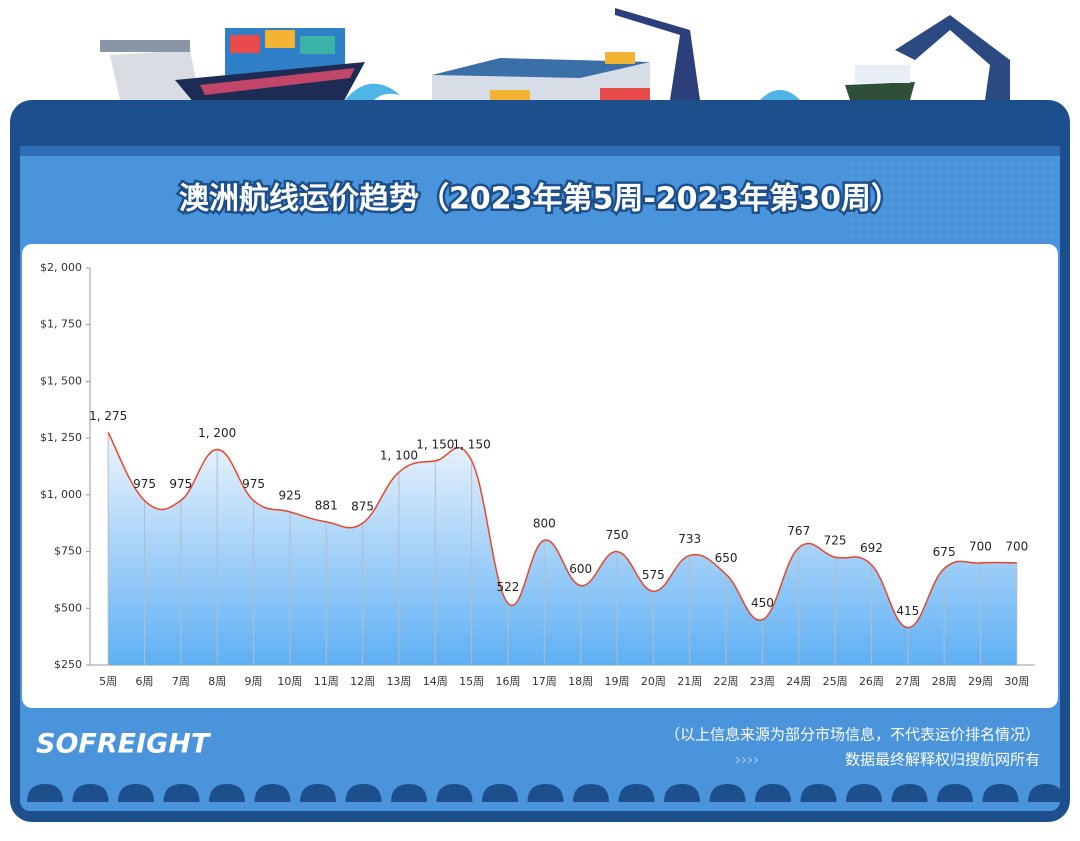 Image resolution: width=1080 pixels, height=841 pixels. What do you see at coordinates (689, 539) in the screenshot?
I see `data-label: 733` at bounding box center [689, 539].